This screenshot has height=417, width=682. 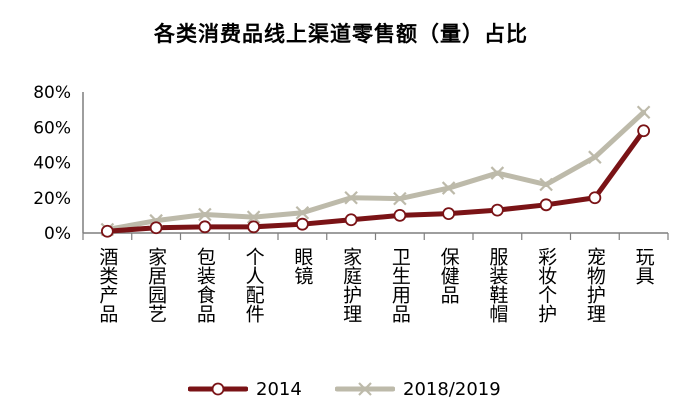 What do you see at coordinates (449, 275) in the screenshot?
I see `x-category-label: 保健品` at bounding box center [449, 275].